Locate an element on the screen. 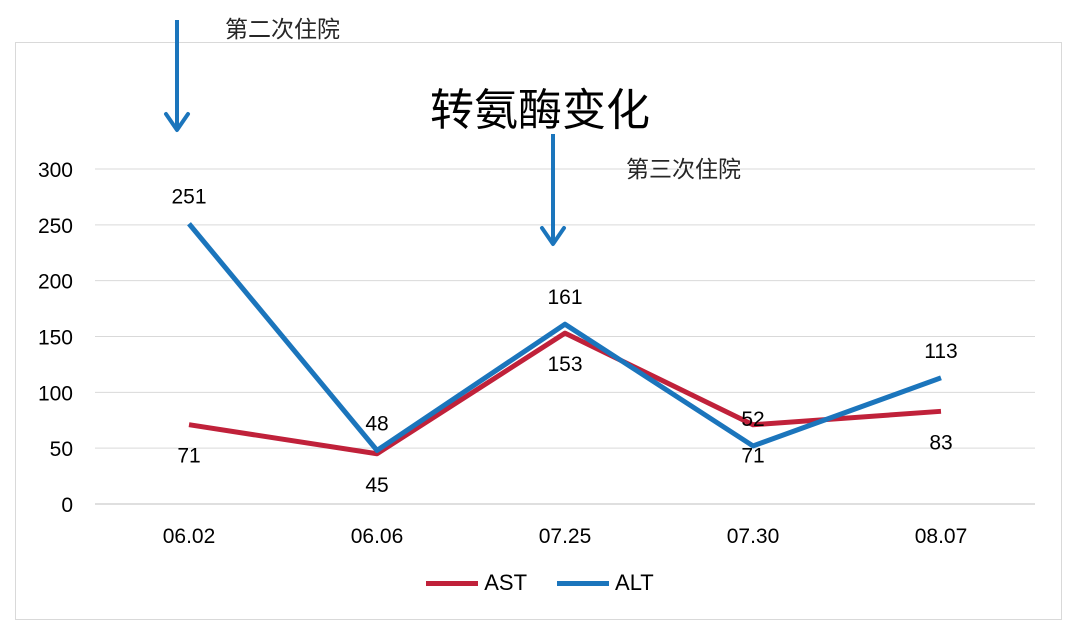 Image resolution: width=1080 pixels, height=634 pixels. series-line-ast is located at coordinates (565, 393).